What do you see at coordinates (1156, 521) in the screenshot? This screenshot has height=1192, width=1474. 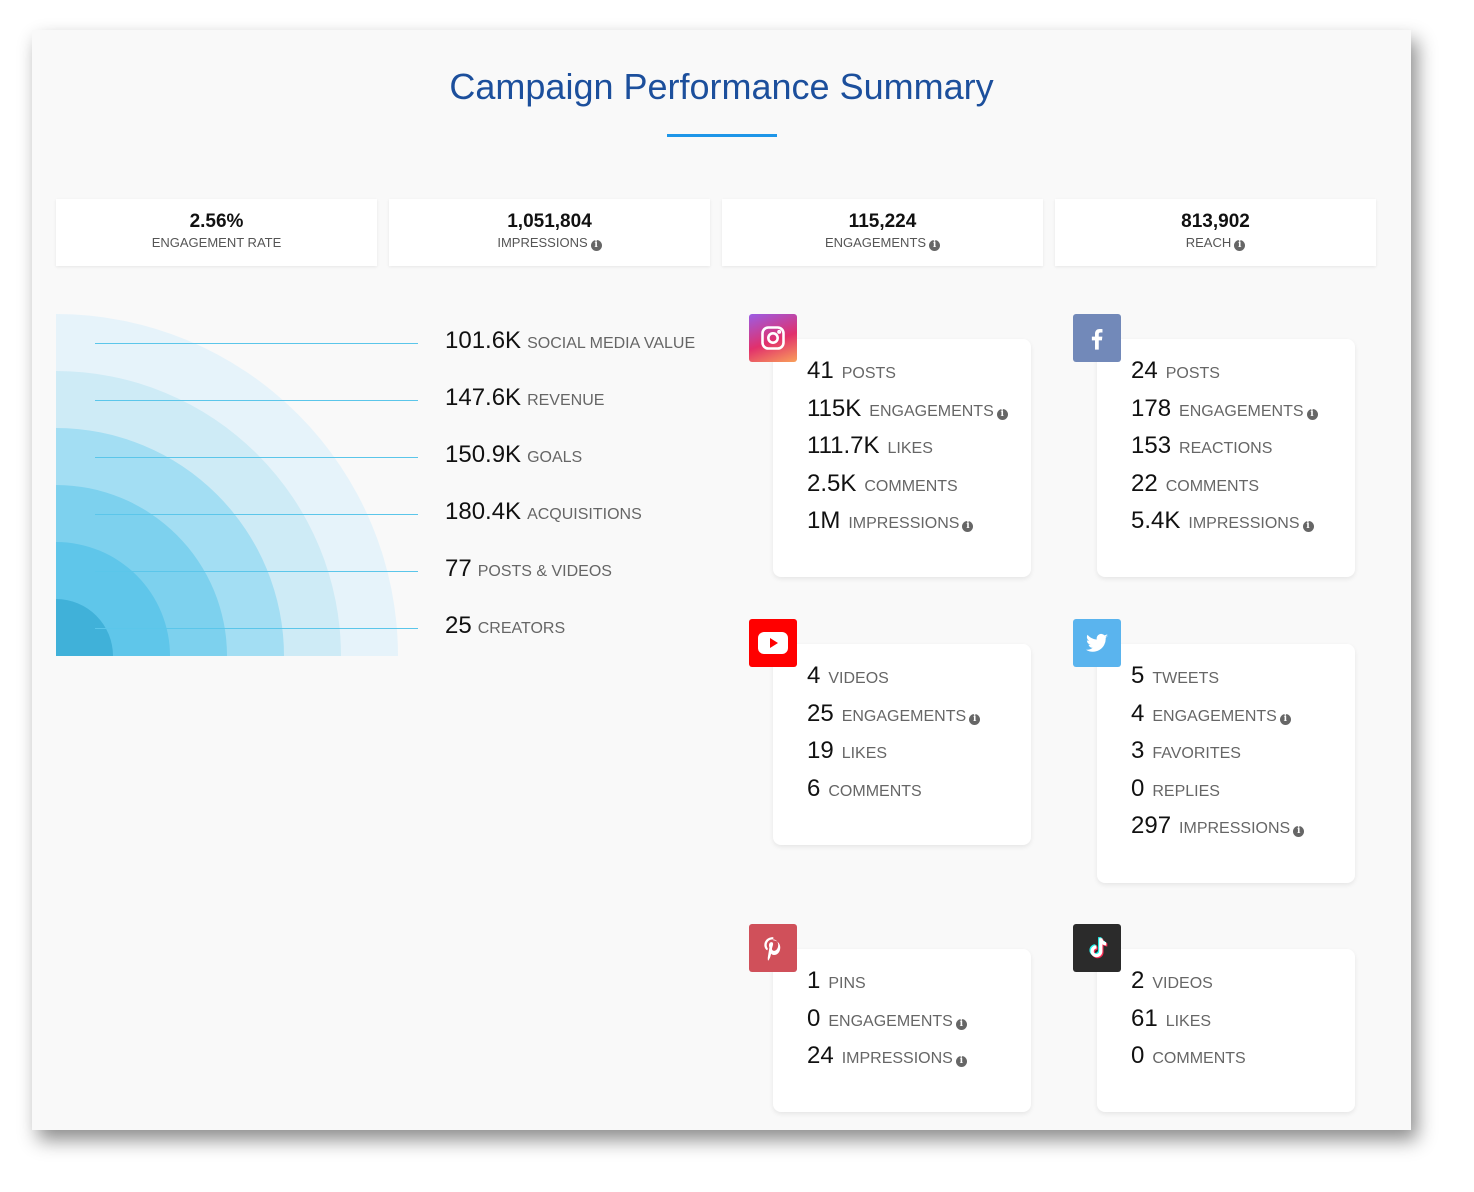 I see `metric-value: 5.4K` at bounding box center [1156, 521].